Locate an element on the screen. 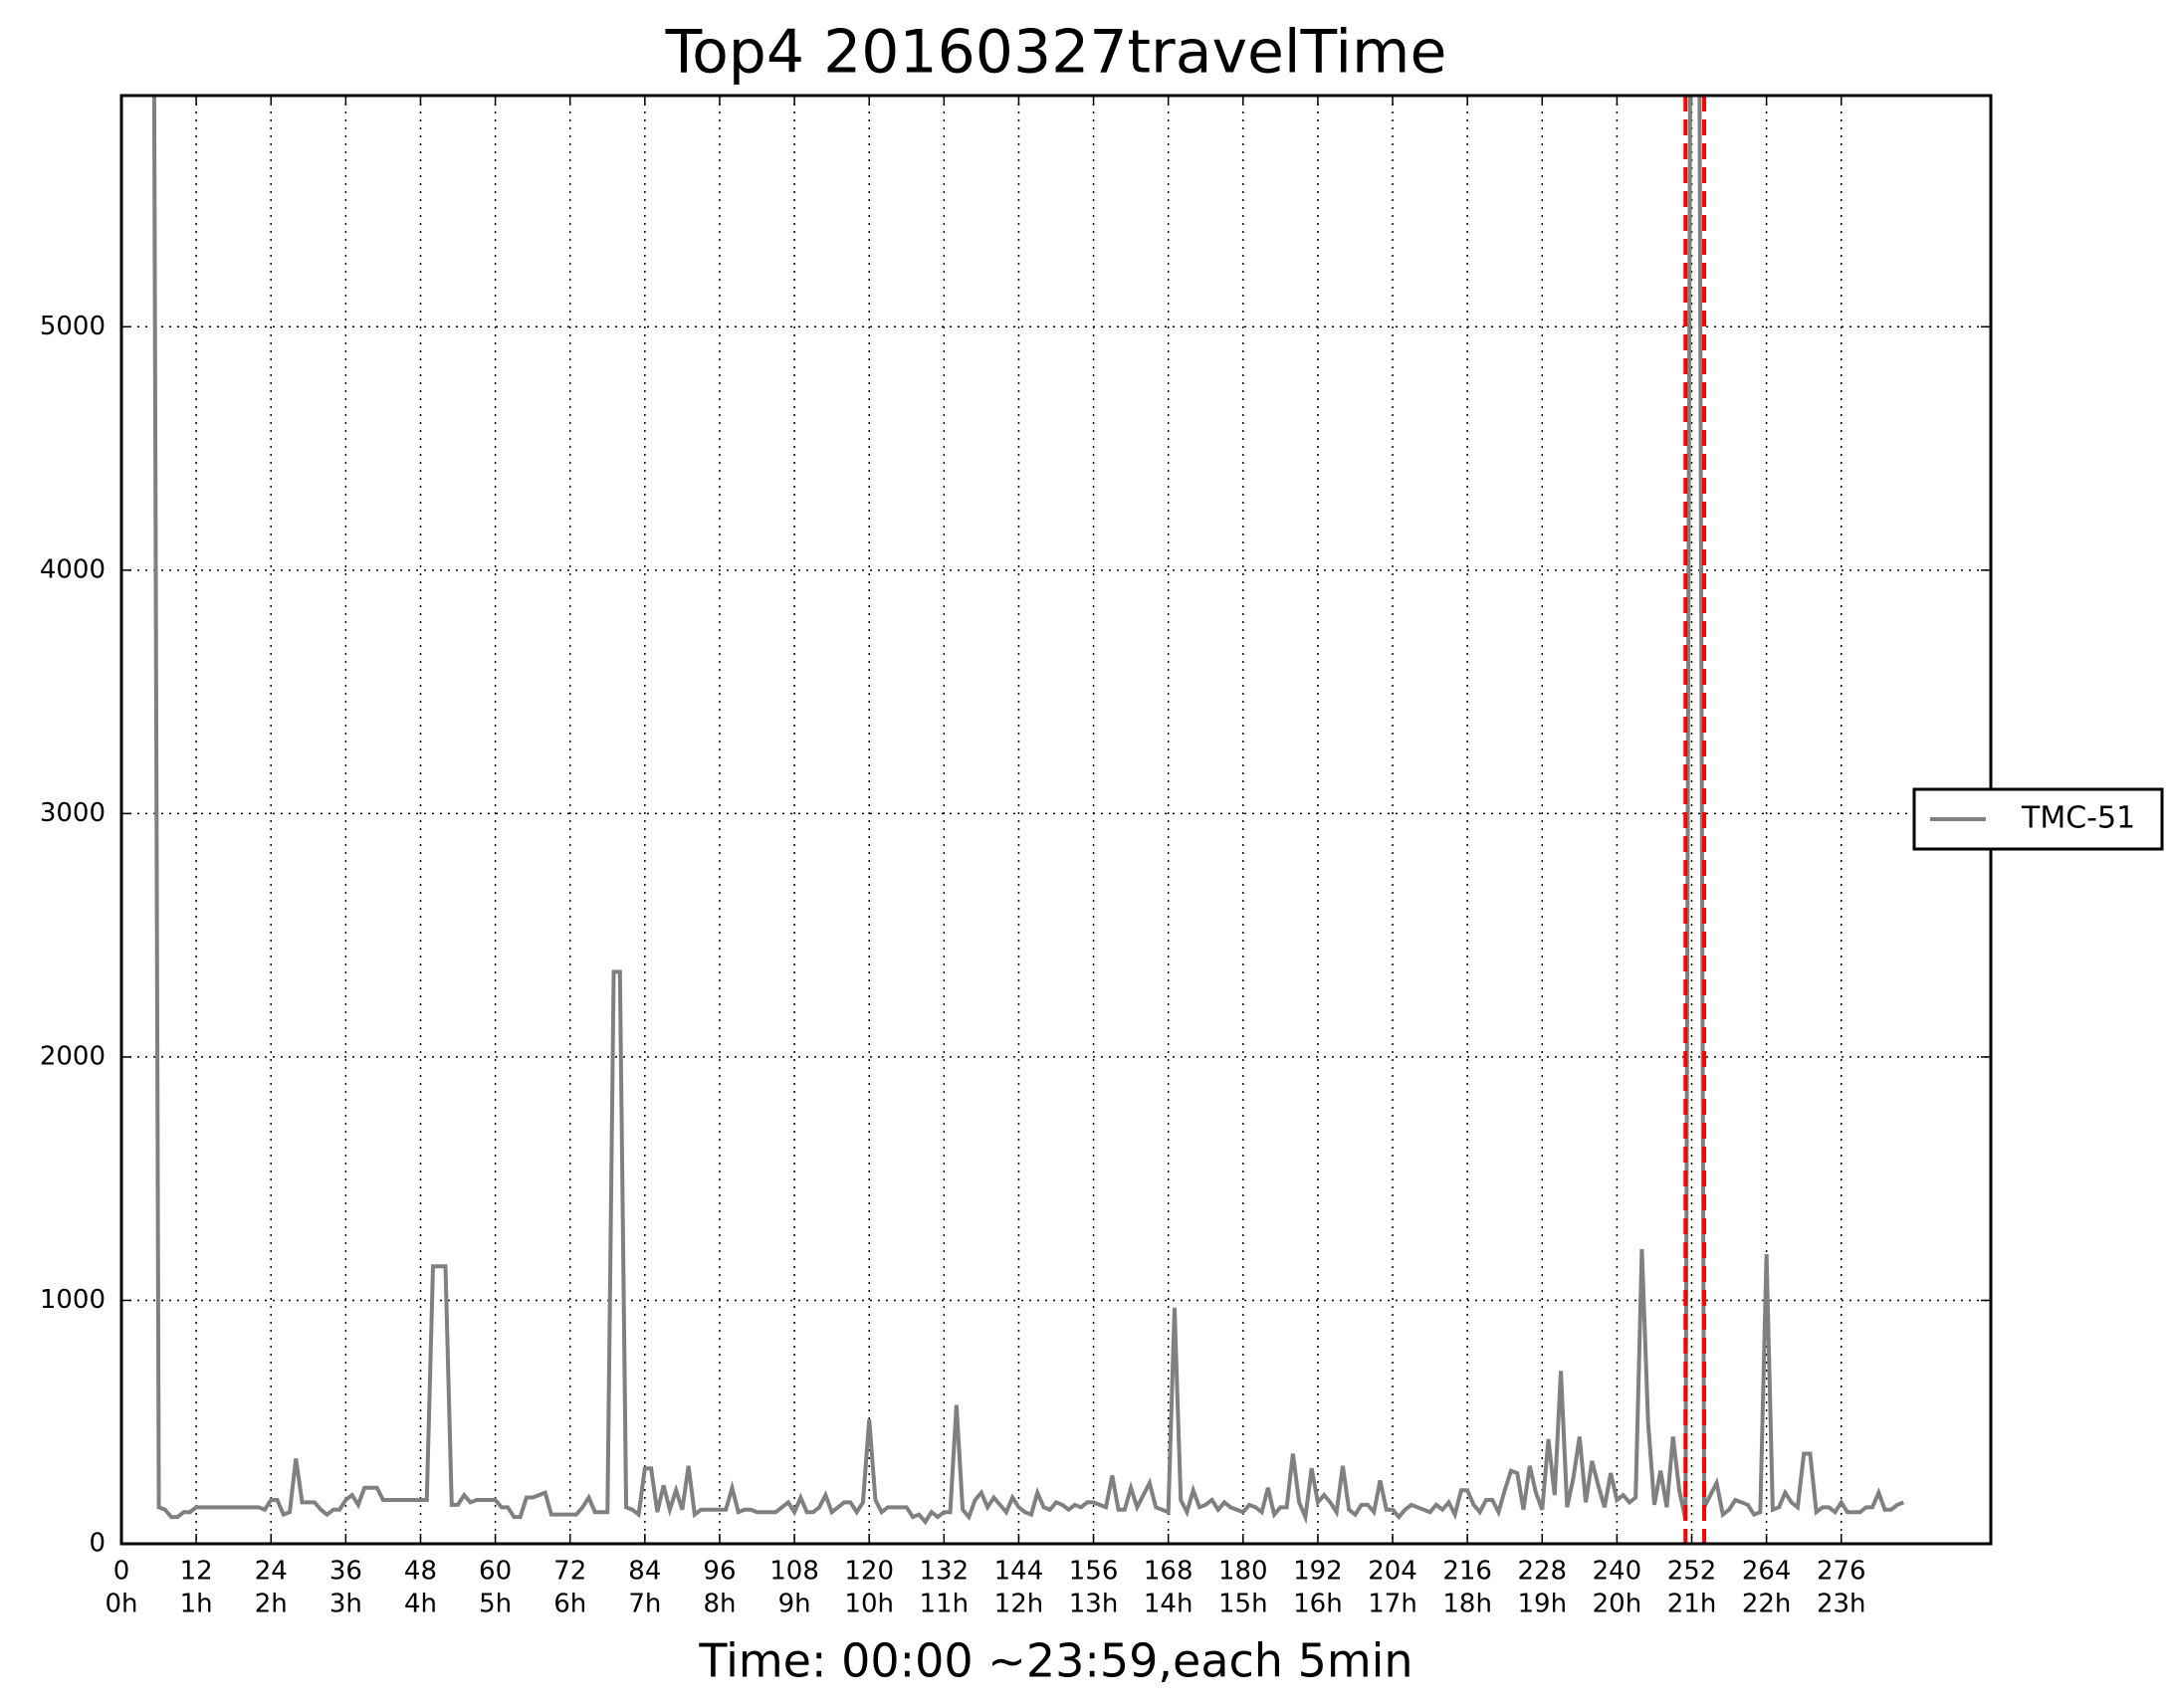 The width and height of the screenshot is (2170, 1708). x-tick-label: 240 is located at coordinates (1618, 1572).